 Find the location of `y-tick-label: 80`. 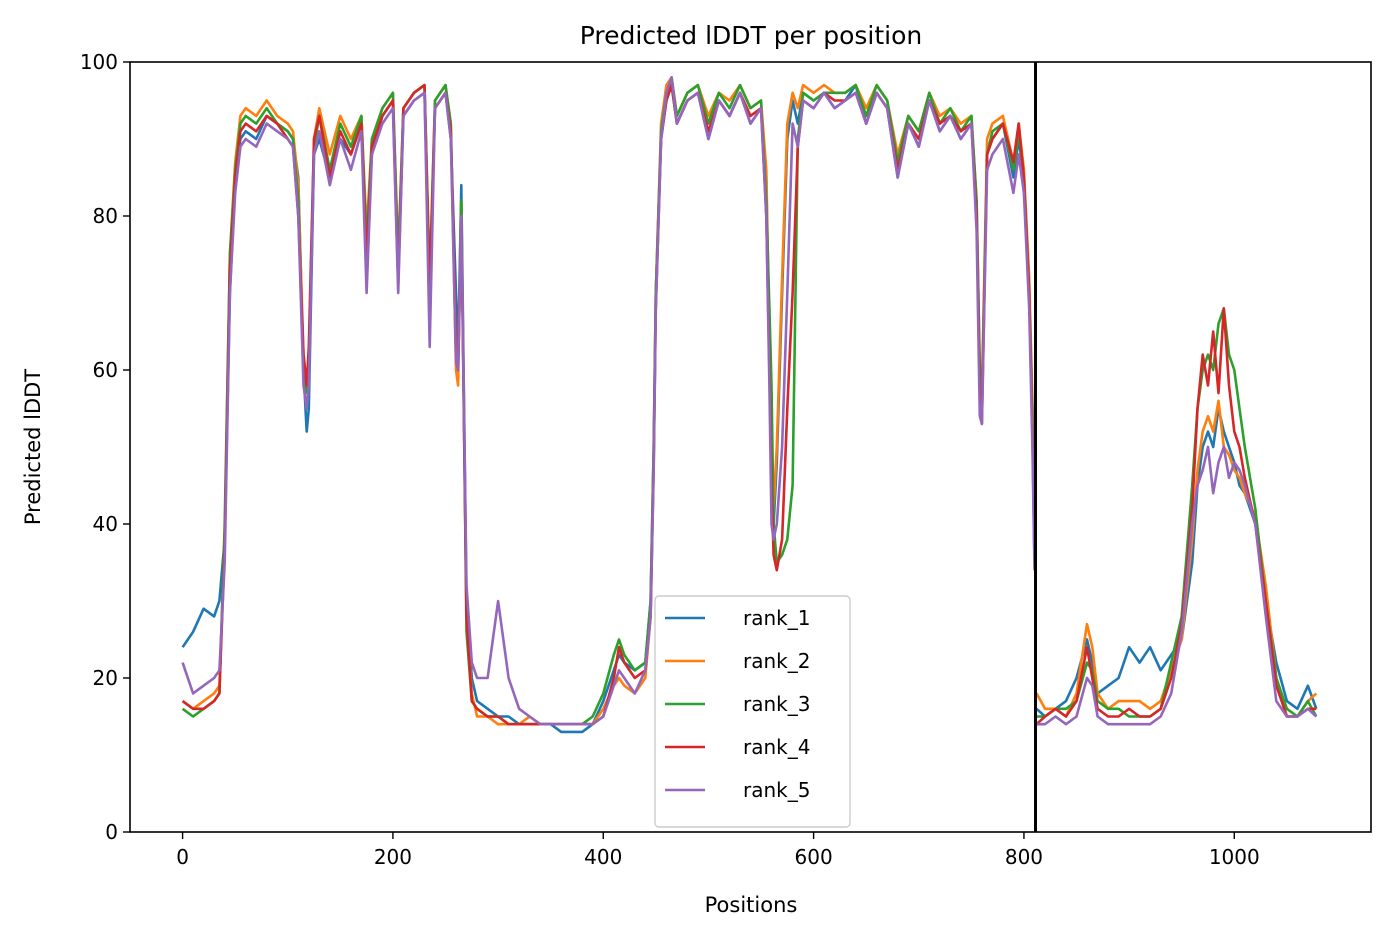

y-tick-label: 80 is located at coordinates (105, 216).